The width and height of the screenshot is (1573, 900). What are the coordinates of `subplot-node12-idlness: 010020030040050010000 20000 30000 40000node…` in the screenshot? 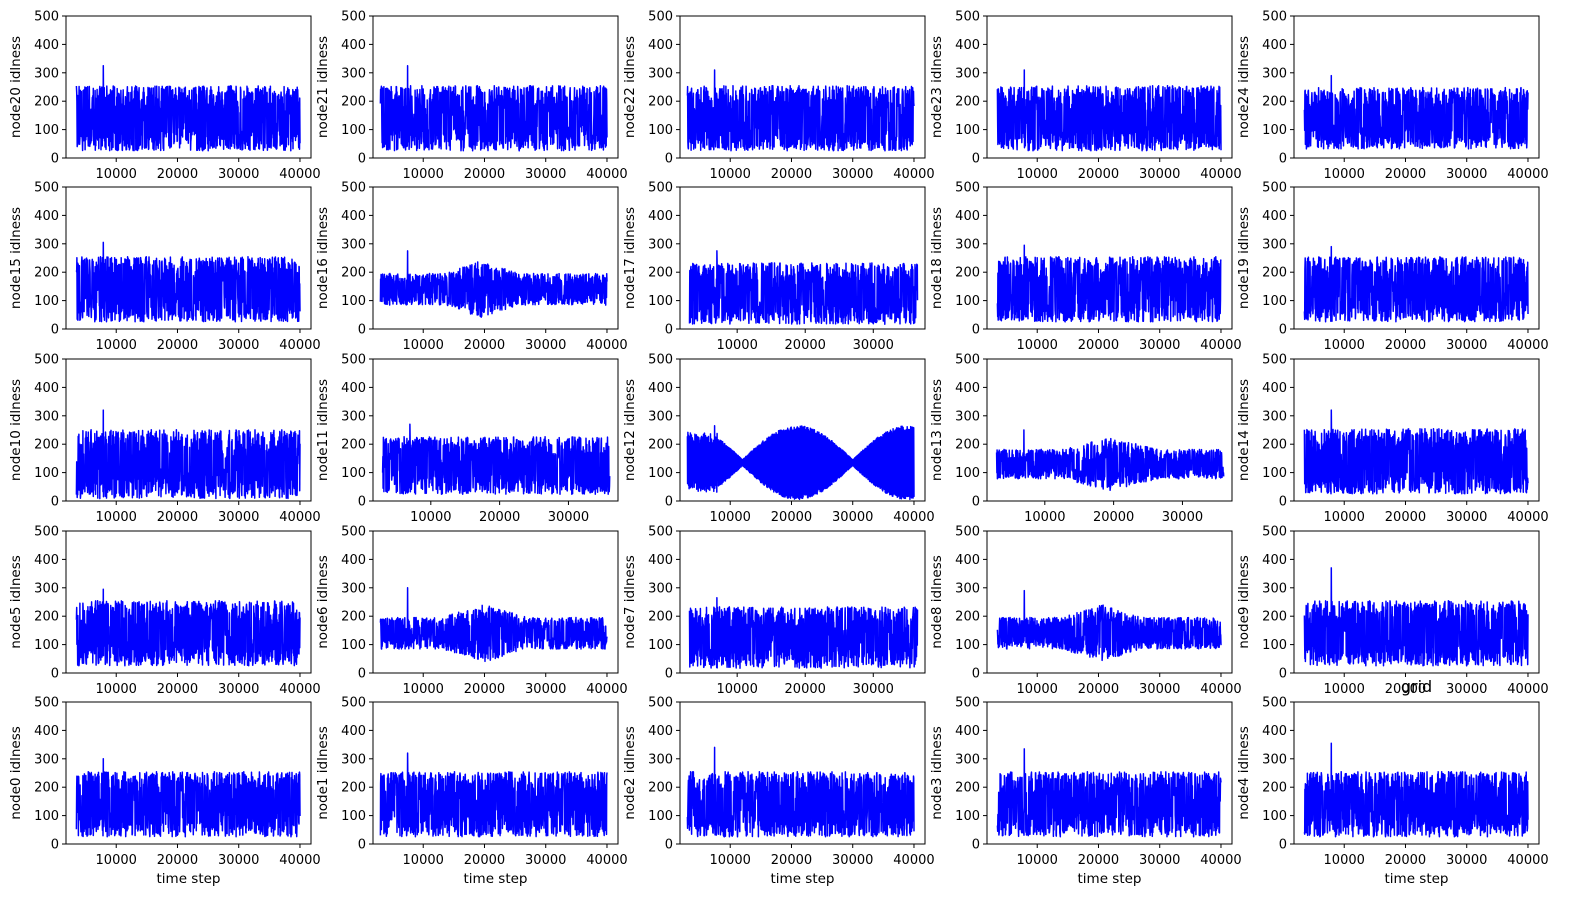 It's located at (778, 439).